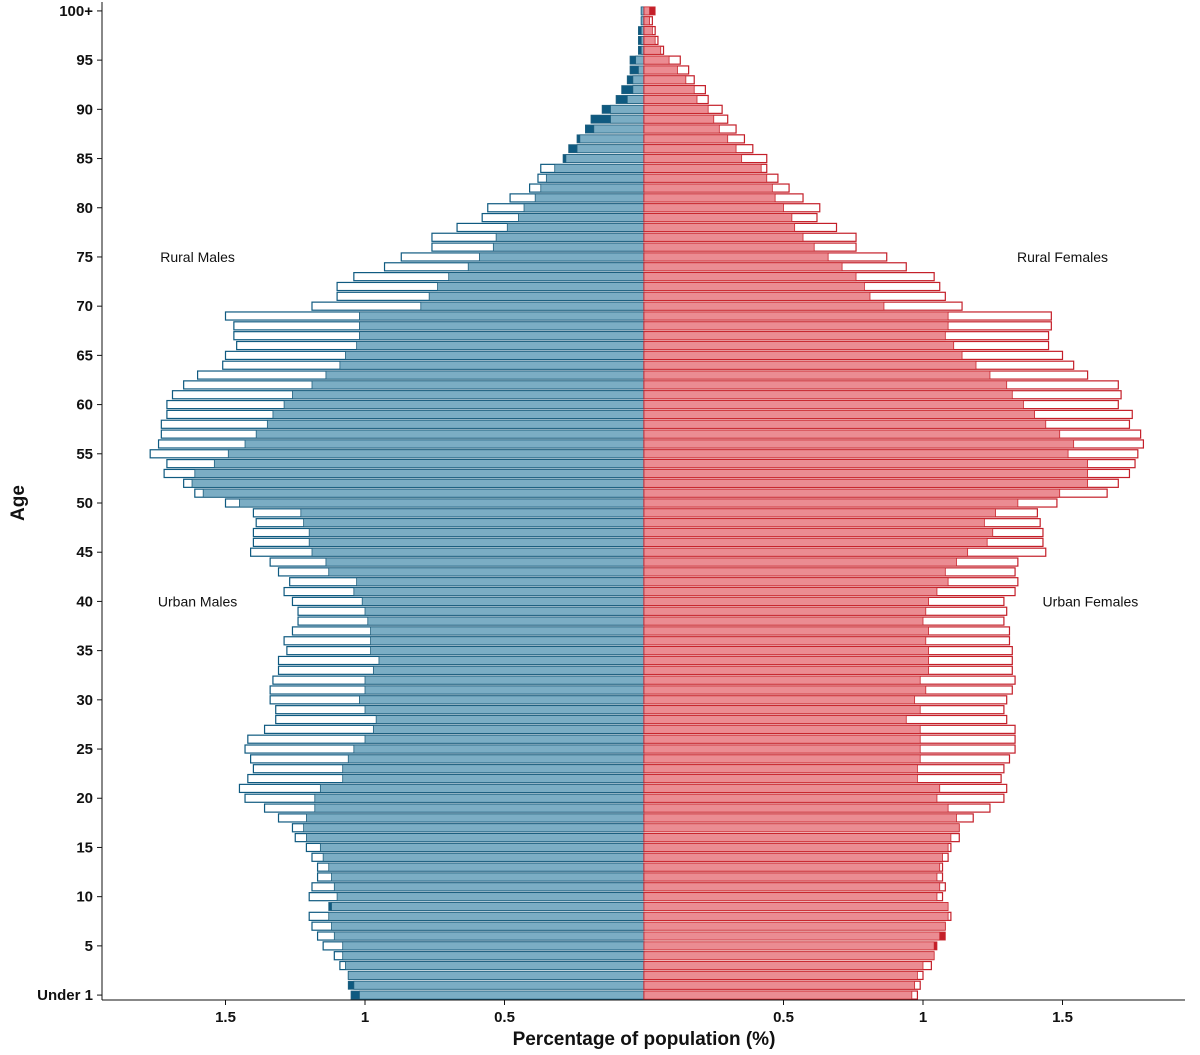 This screenshot has width=1200, height=1055. I want to click on y-tick-label: 15, so click(84, 847).